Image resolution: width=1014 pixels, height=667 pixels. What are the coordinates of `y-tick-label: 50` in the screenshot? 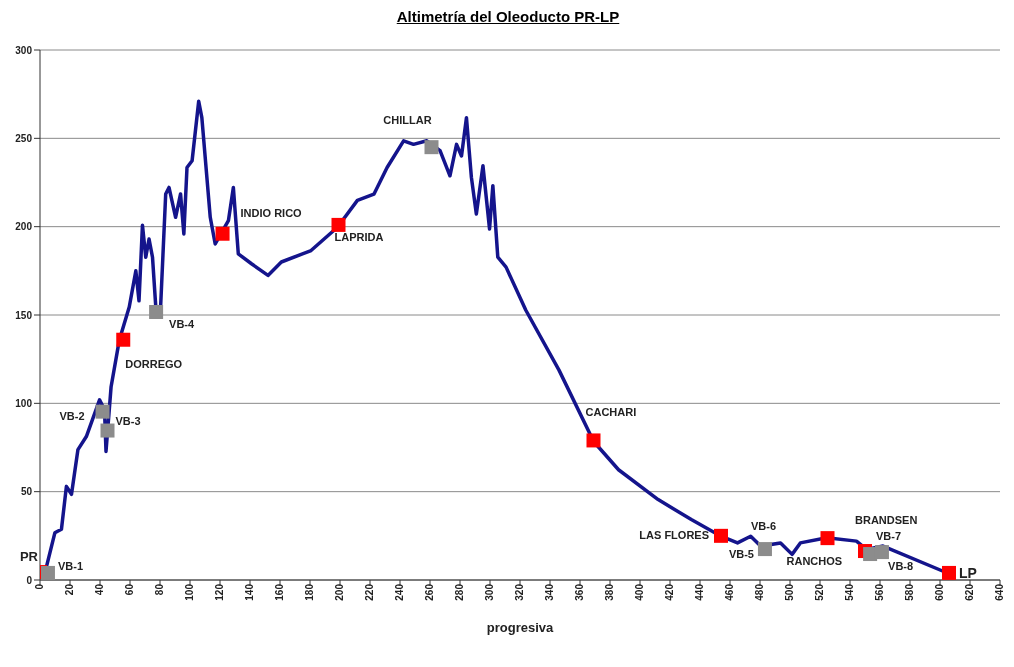 It's located at (26, 492).